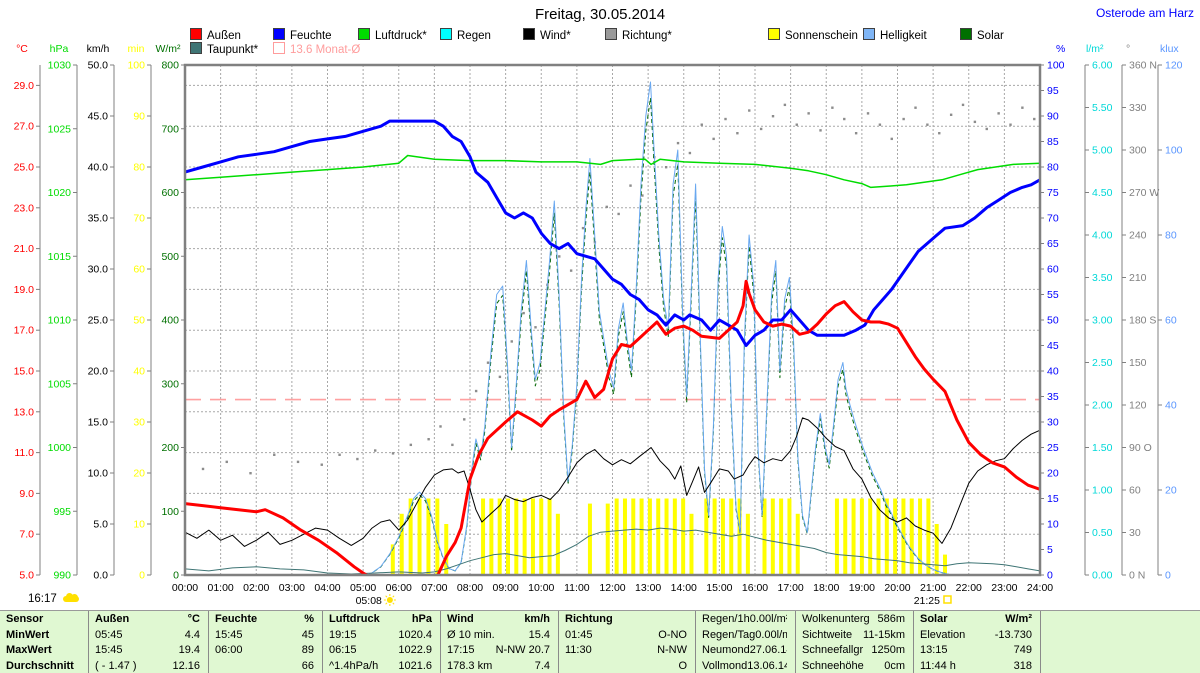 The width and height of the screenshot is (1200, 673). What do you see at coordinates (966, 34) in the screenshot?
I see `legend-swatch-solar` at bounding box center [966, 34].